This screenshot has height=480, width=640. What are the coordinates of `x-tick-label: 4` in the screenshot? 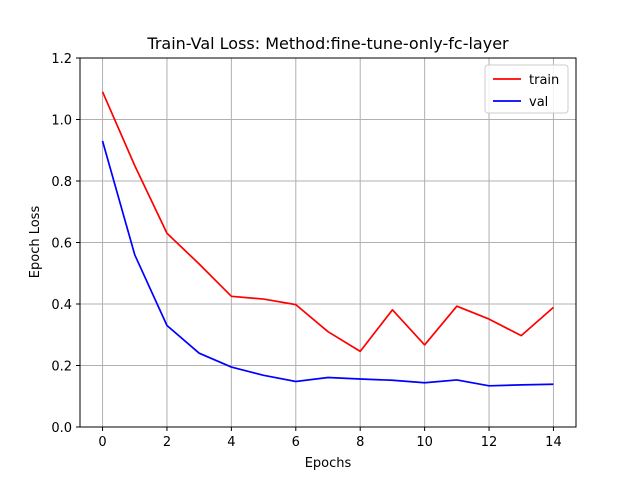 It's located at (231, 442).